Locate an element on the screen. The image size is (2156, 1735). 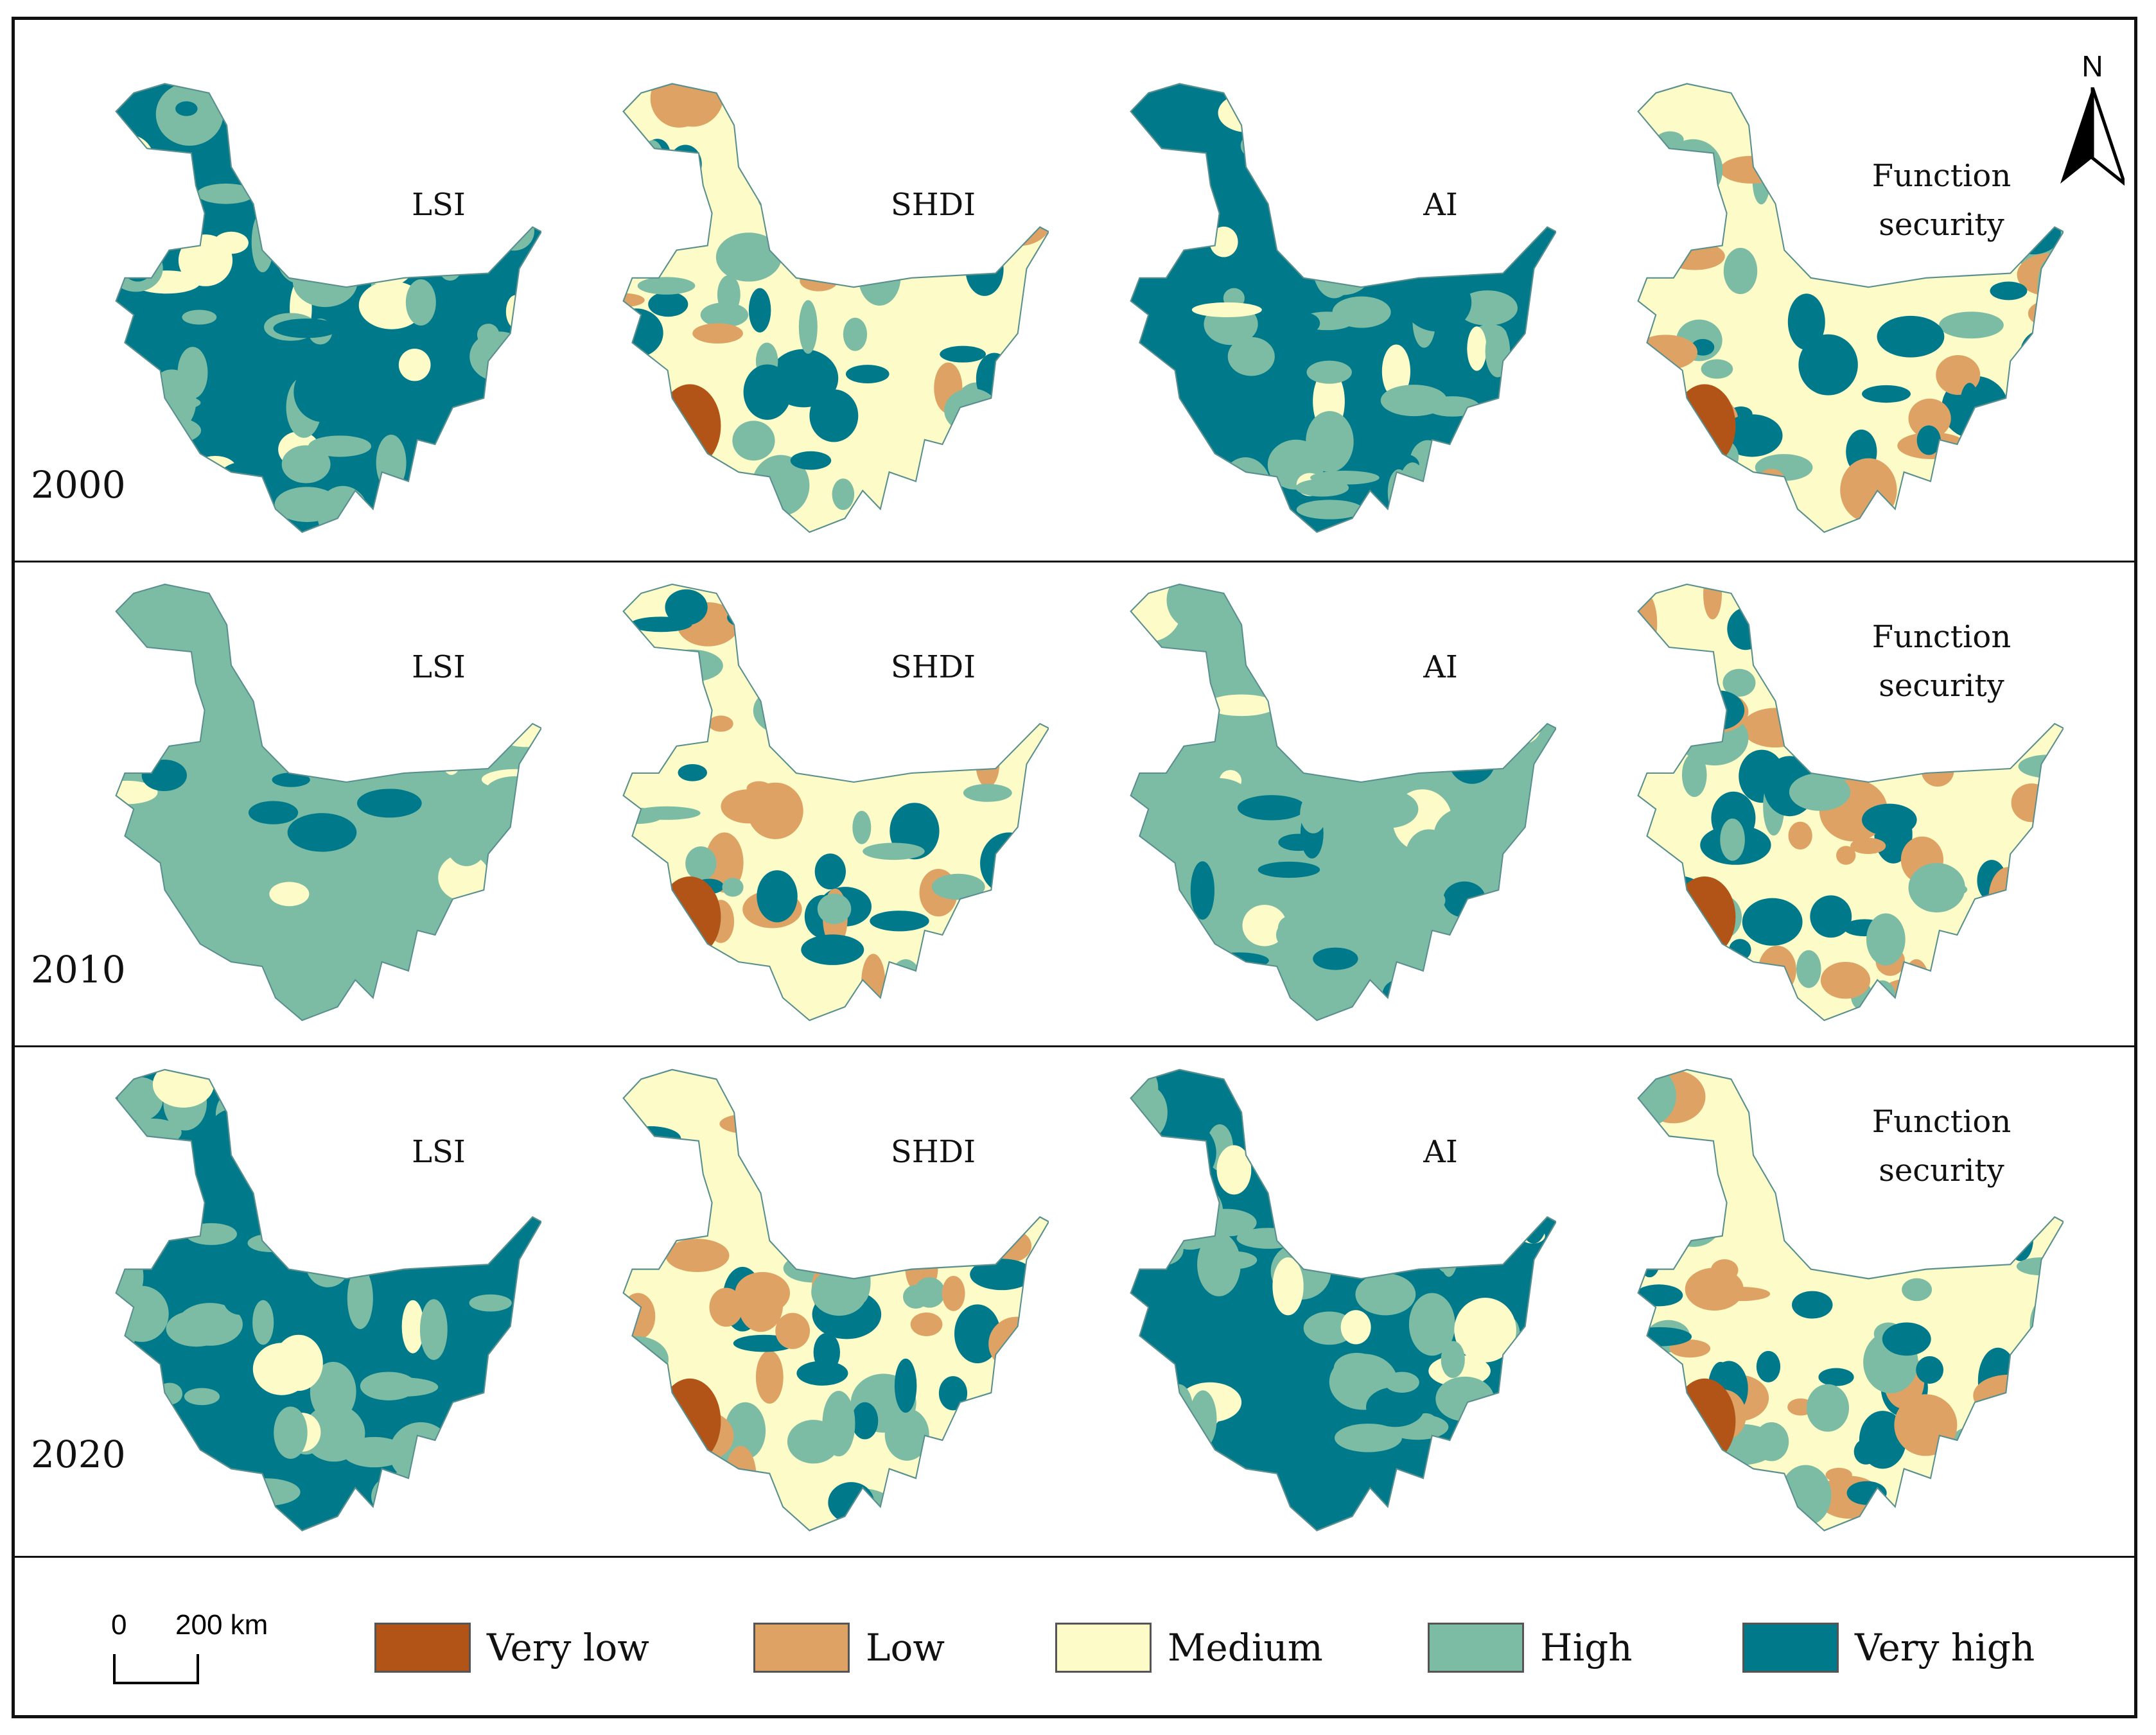
indicator-label: AI is located at coordinates (1440, 1152).